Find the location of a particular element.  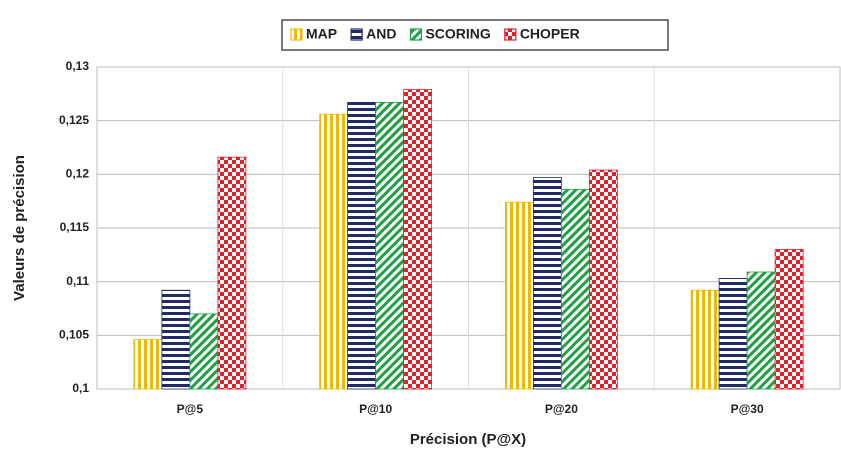

y-tick-label: 0,105 is located at coordinates (74, 335).